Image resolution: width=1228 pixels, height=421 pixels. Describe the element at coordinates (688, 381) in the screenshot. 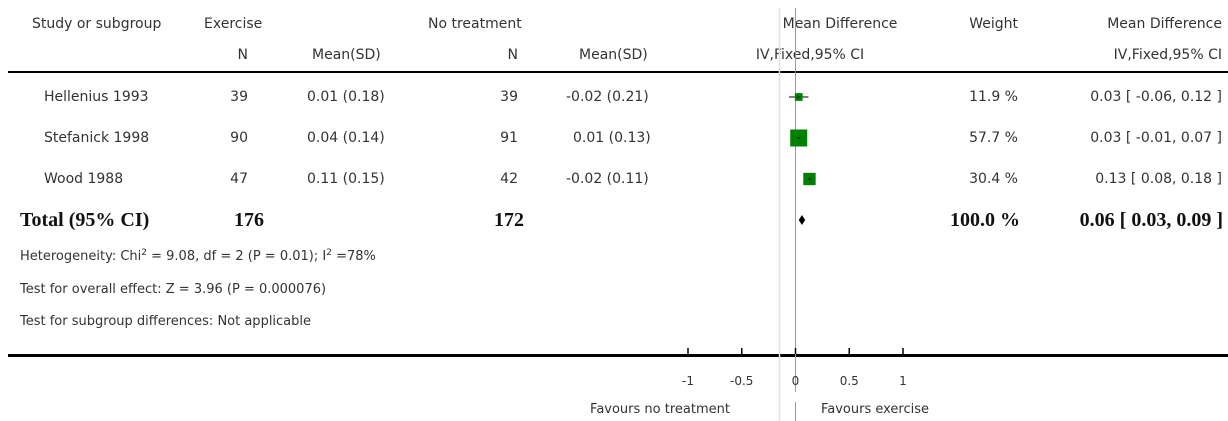

I see `axis-tick-label: -1` at that location.